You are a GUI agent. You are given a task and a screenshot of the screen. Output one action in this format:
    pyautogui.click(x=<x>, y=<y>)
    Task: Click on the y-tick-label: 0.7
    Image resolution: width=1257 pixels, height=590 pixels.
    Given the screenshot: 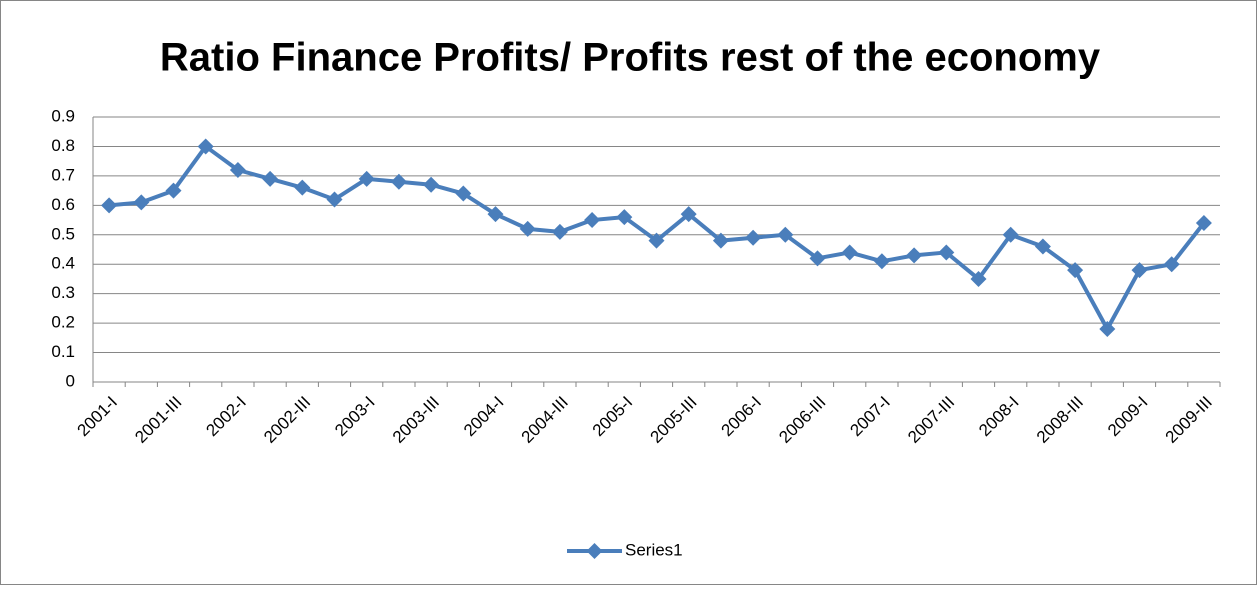 What is the action you would take?
    pyautogui.click(x=63, y=174)
    